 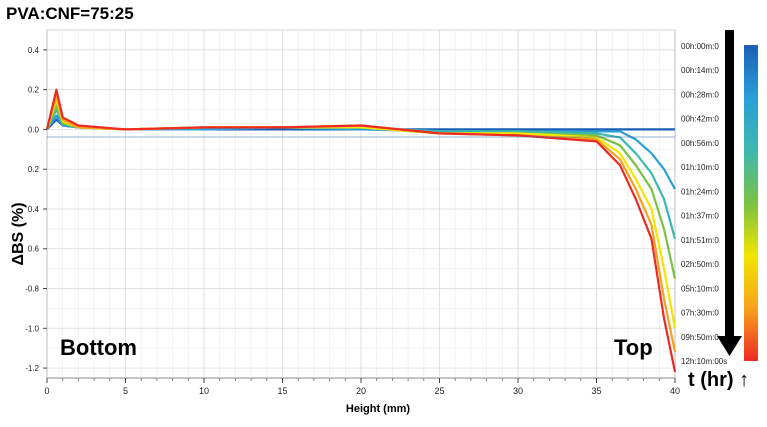 What do you see at coordinates (700, 191) in the screenshot?
I see `time-label: 01h:24m:0` at bounding box center [700, 191].